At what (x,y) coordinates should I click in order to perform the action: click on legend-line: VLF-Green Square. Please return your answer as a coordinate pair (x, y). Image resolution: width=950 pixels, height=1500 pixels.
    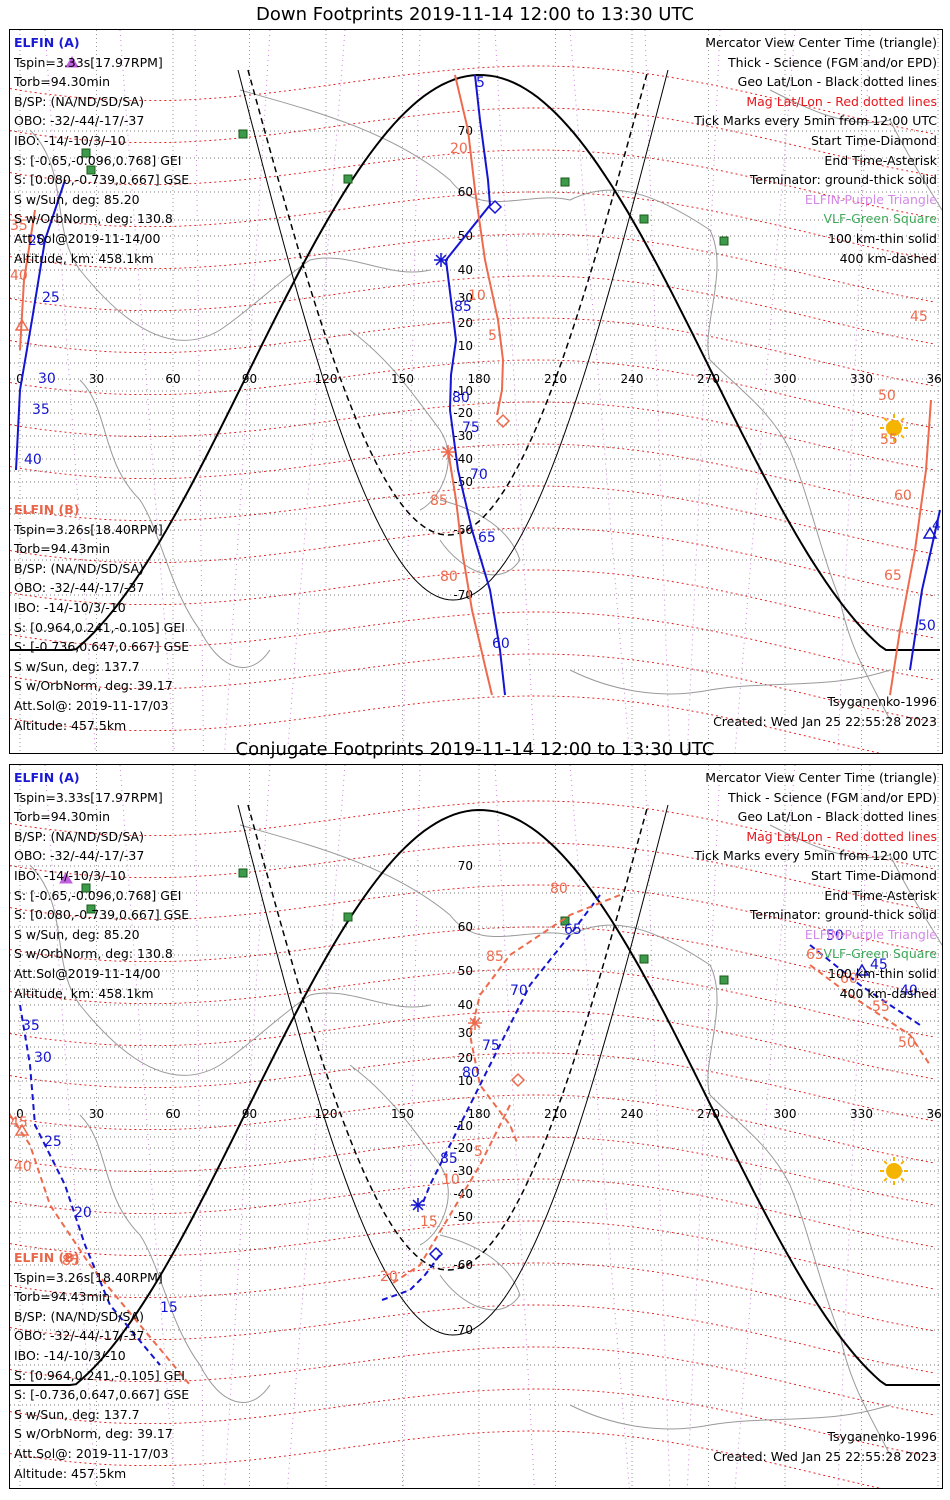
    Looking at the image, I should click on (880, 219).